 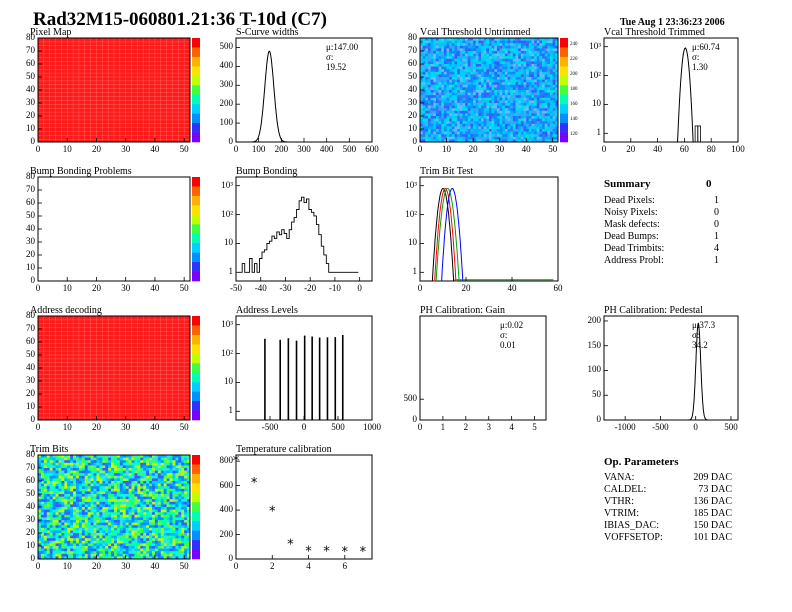 What do you see at coordinates (716, 212) in the screenshot?
I see `summary-value: 0` at bounding box center [716, 212].